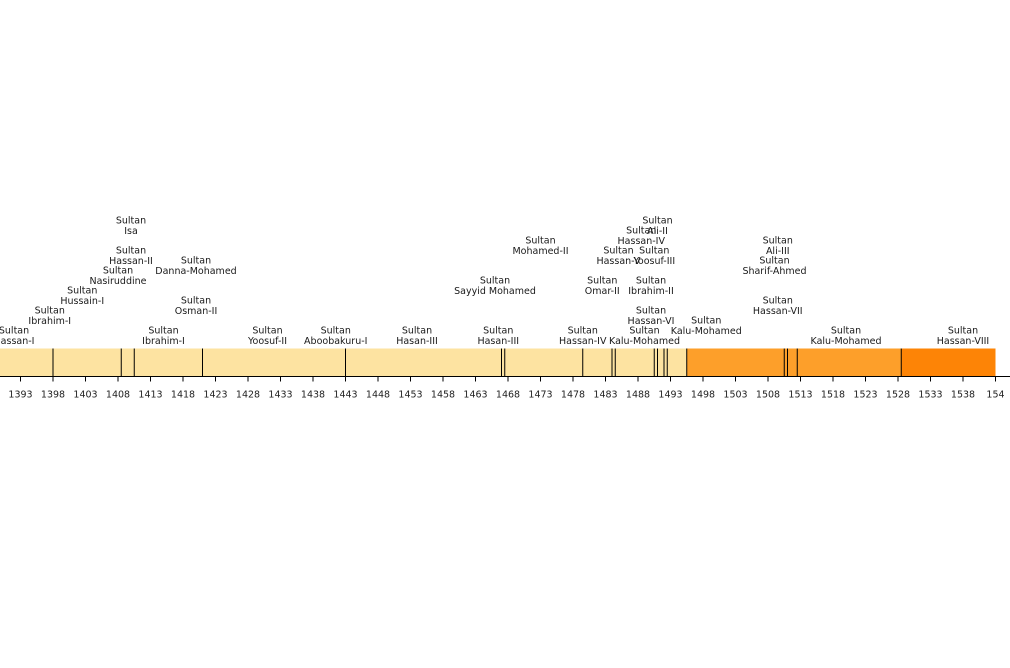  What do you see at coordinates (131, 231) in the screenshot?
I see `ruler-name: Isa` at bounding box center [131, 231].